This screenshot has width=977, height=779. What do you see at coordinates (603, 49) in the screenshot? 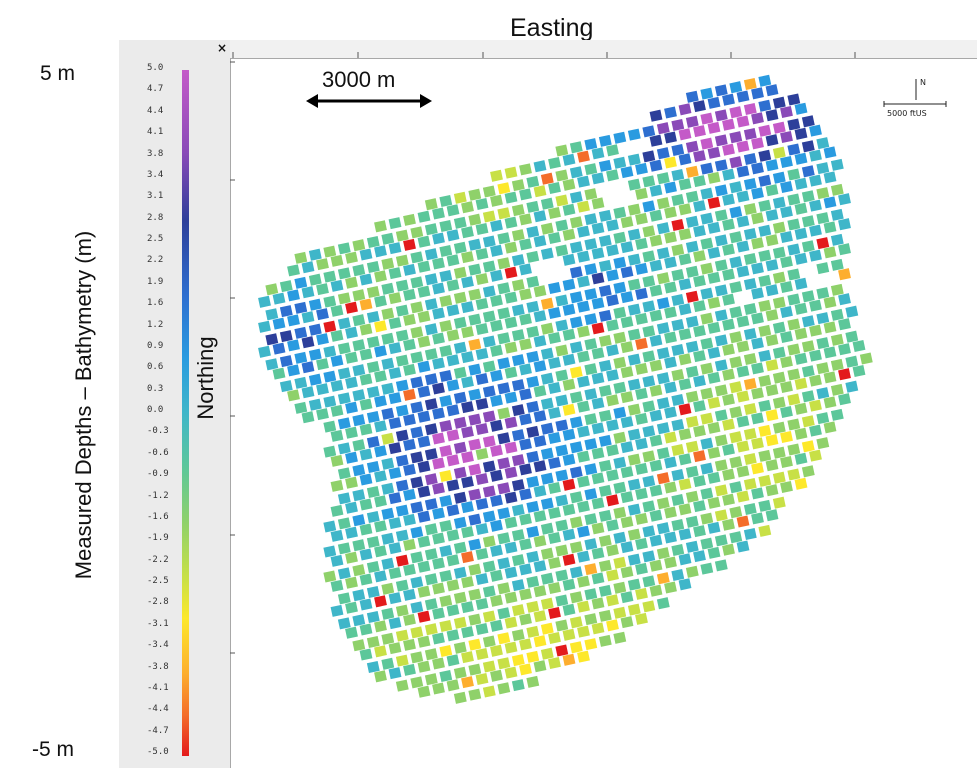
I see `top-ruler` at bounding box center [603, 49].